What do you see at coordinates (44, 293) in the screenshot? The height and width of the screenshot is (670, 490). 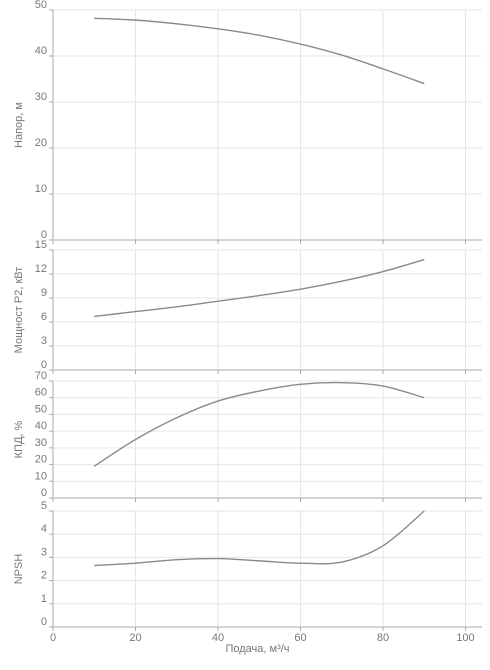 I see `y-tick-label: 9` at bounding box center [44, 293].